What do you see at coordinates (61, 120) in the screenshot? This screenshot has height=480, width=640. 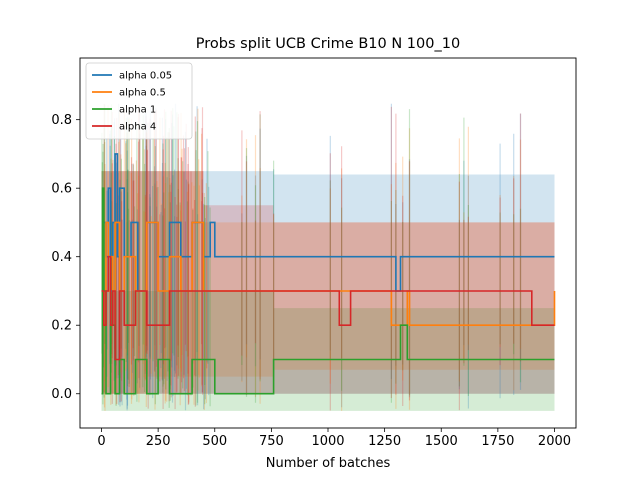 I see `y-tick-label: 0.8` at bounding box center [61, 120].